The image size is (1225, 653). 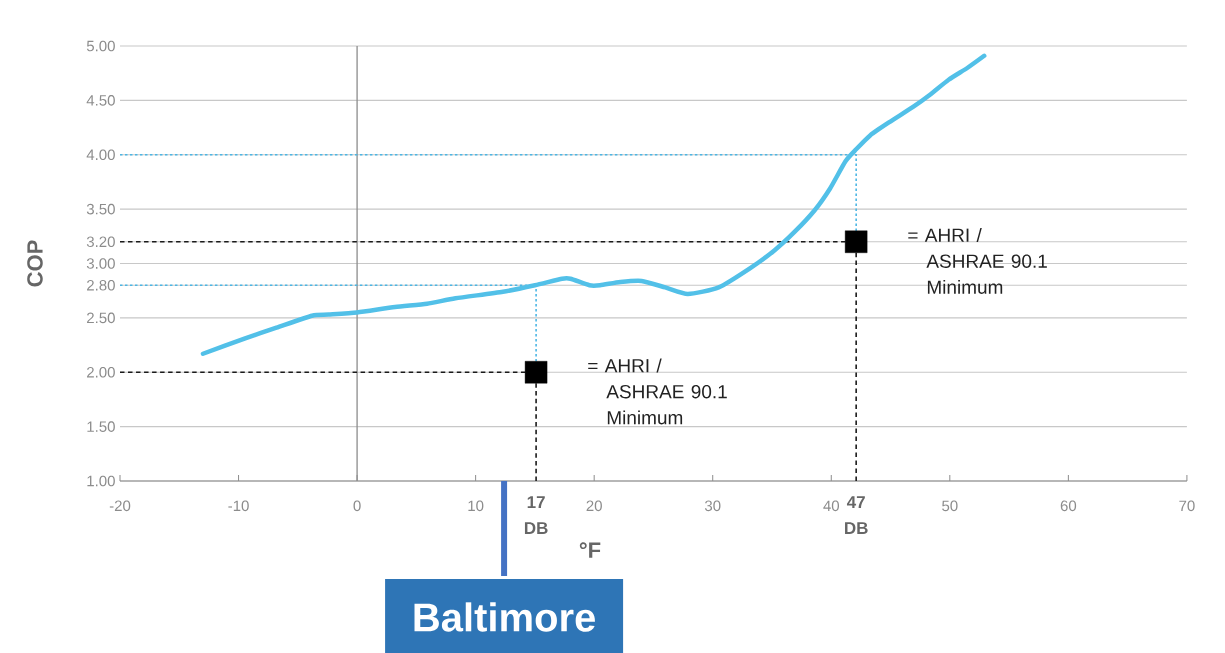 What do you see at coordinates (101, 318) in the screenshot?
I see `y-tick-label: 2.50` at bounding box center [101, 318].